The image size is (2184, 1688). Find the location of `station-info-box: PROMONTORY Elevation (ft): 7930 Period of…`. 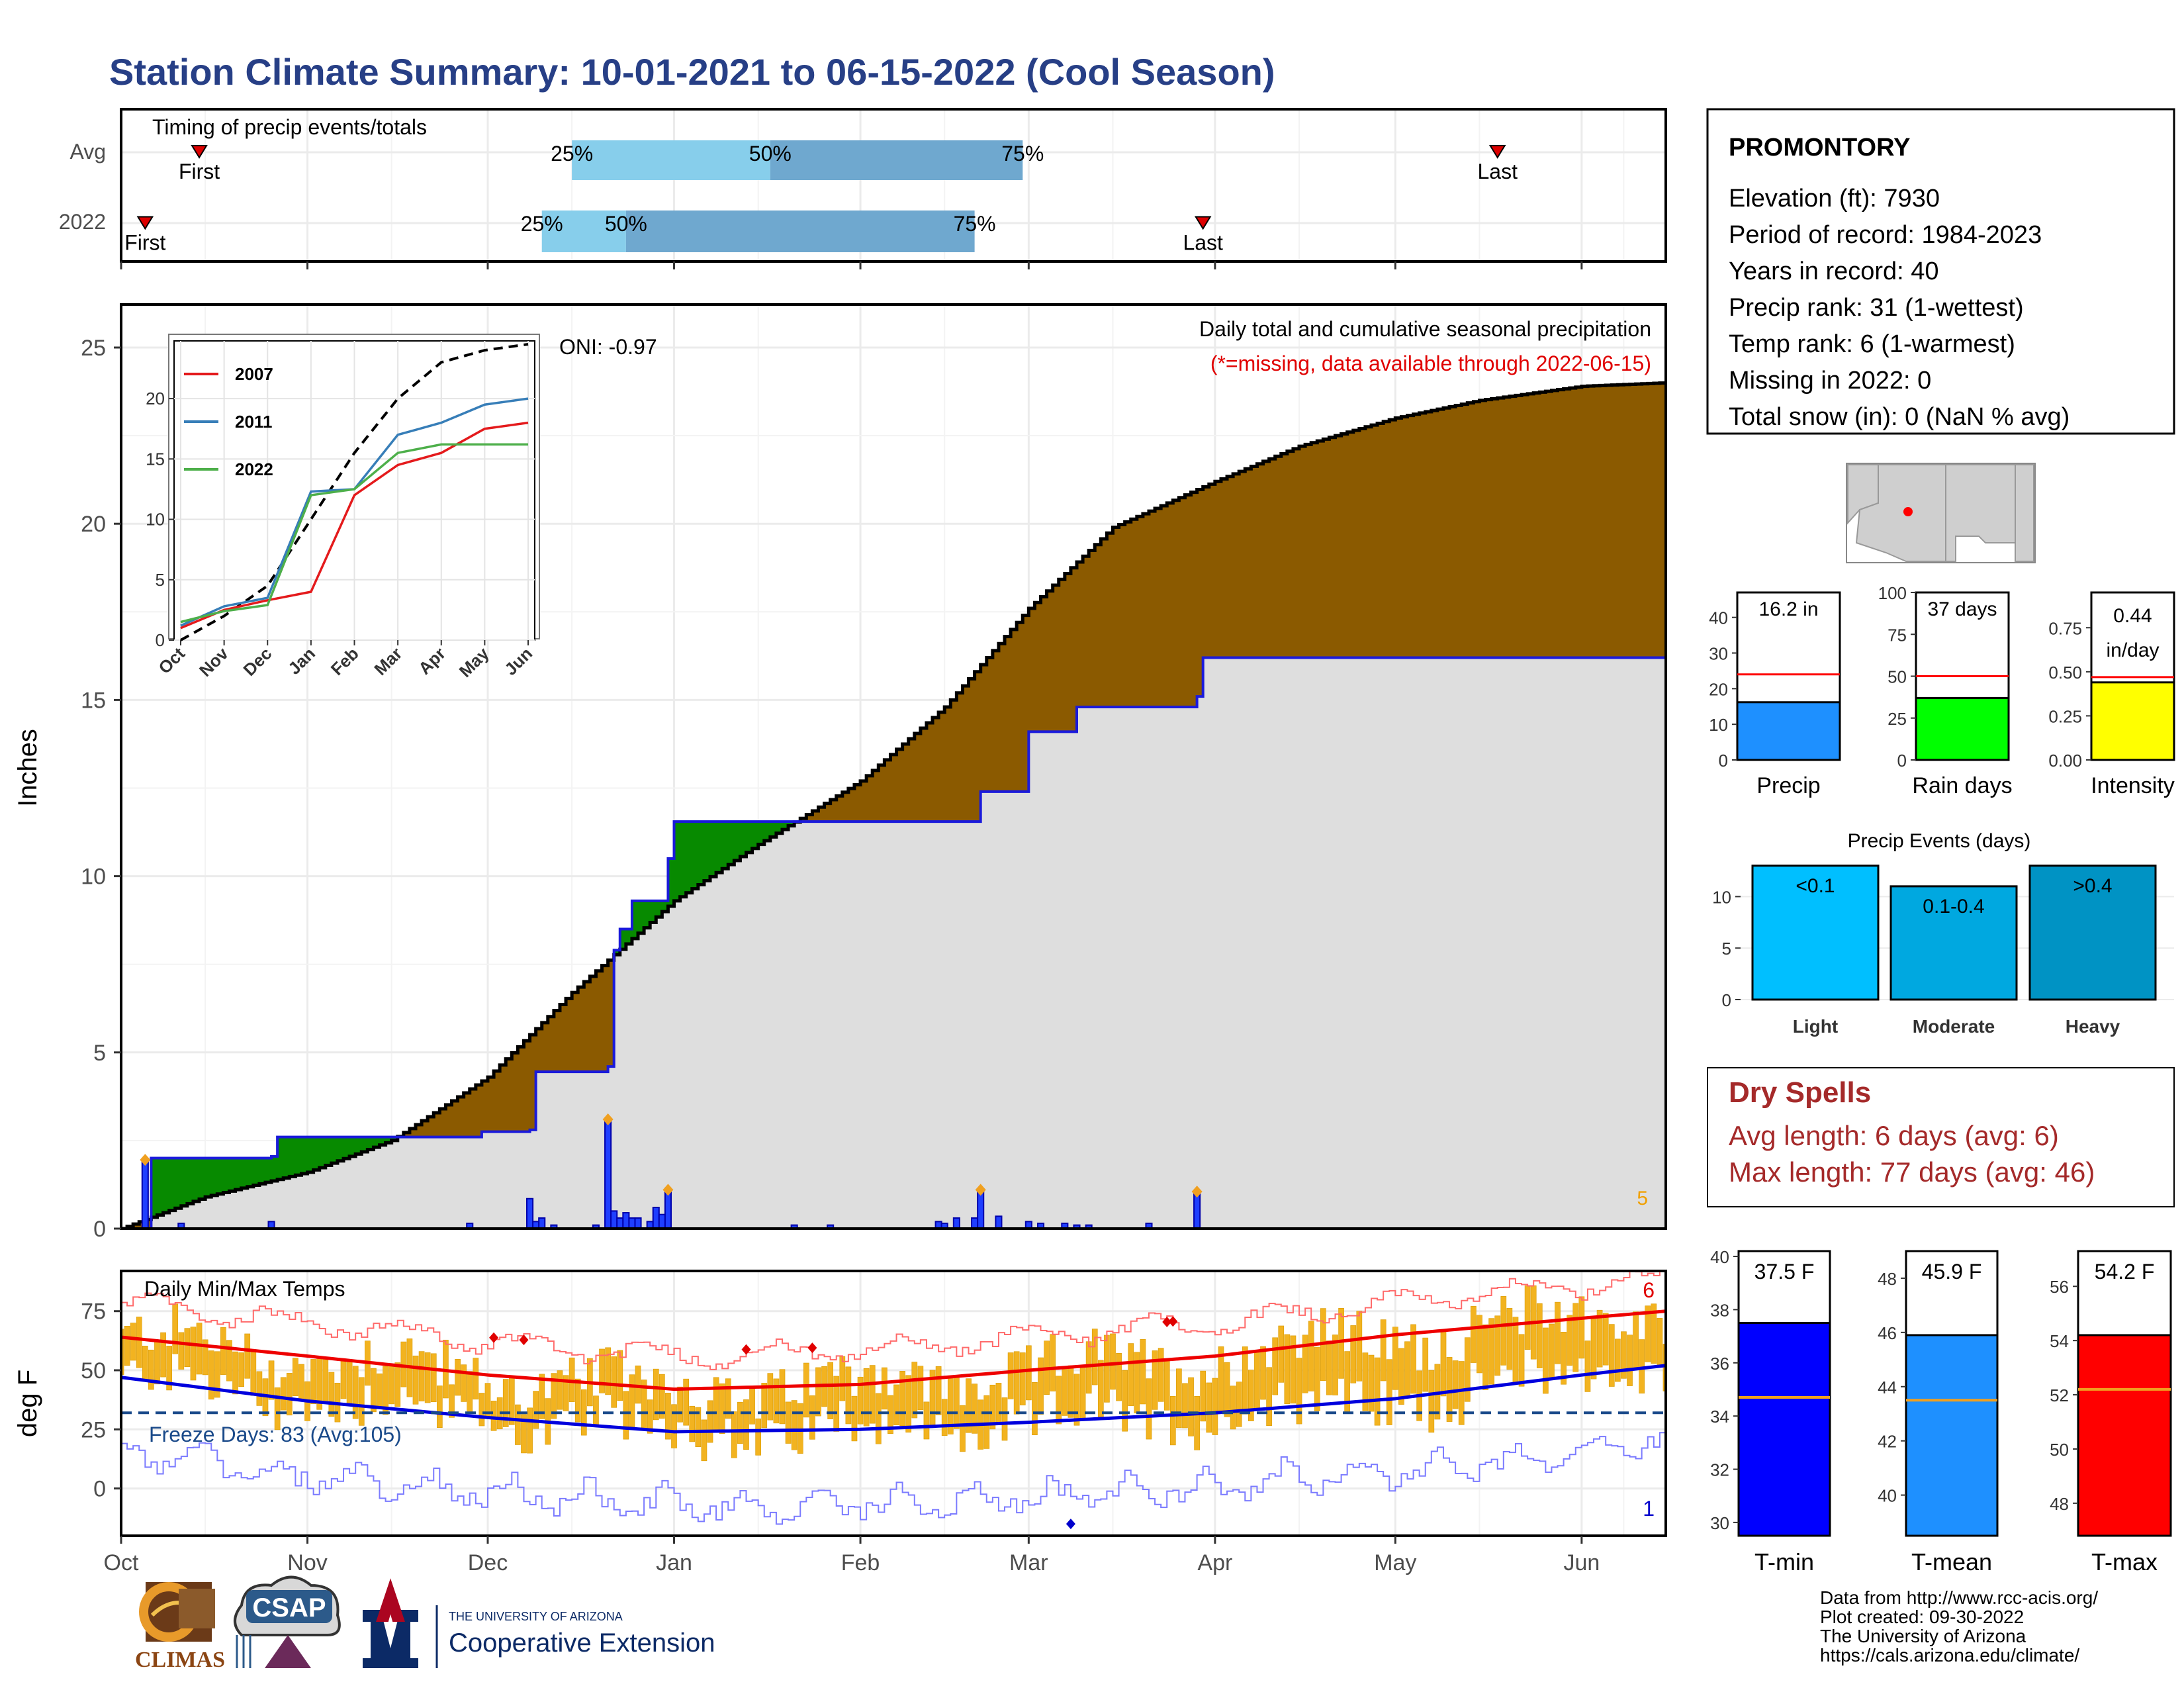

station-info-box: PROMONTORY Elevation (ft): 7930 Period of… is located at coordinates (1940, 271).